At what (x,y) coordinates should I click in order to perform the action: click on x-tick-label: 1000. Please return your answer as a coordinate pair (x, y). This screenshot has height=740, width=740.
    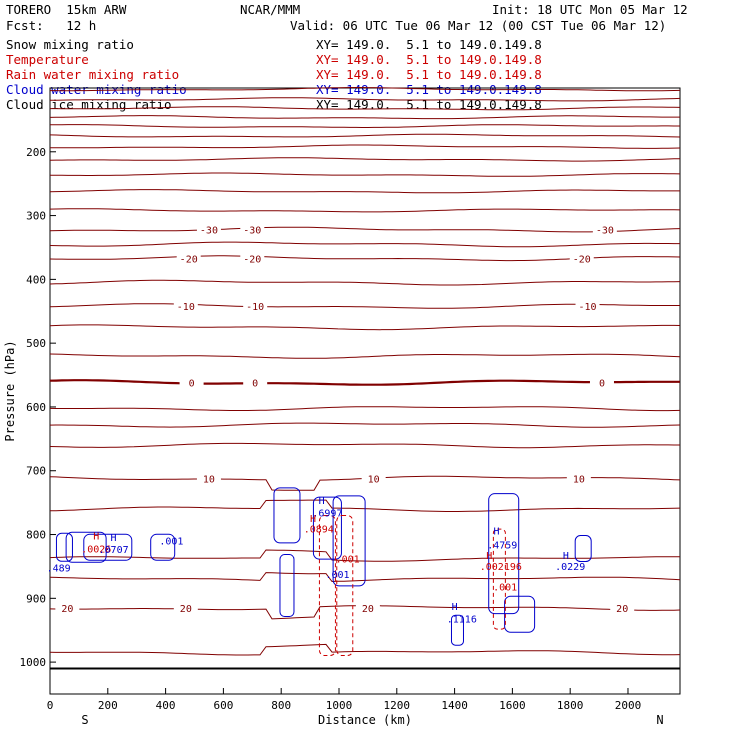
    Looking at the image, I should click on (339, 705).